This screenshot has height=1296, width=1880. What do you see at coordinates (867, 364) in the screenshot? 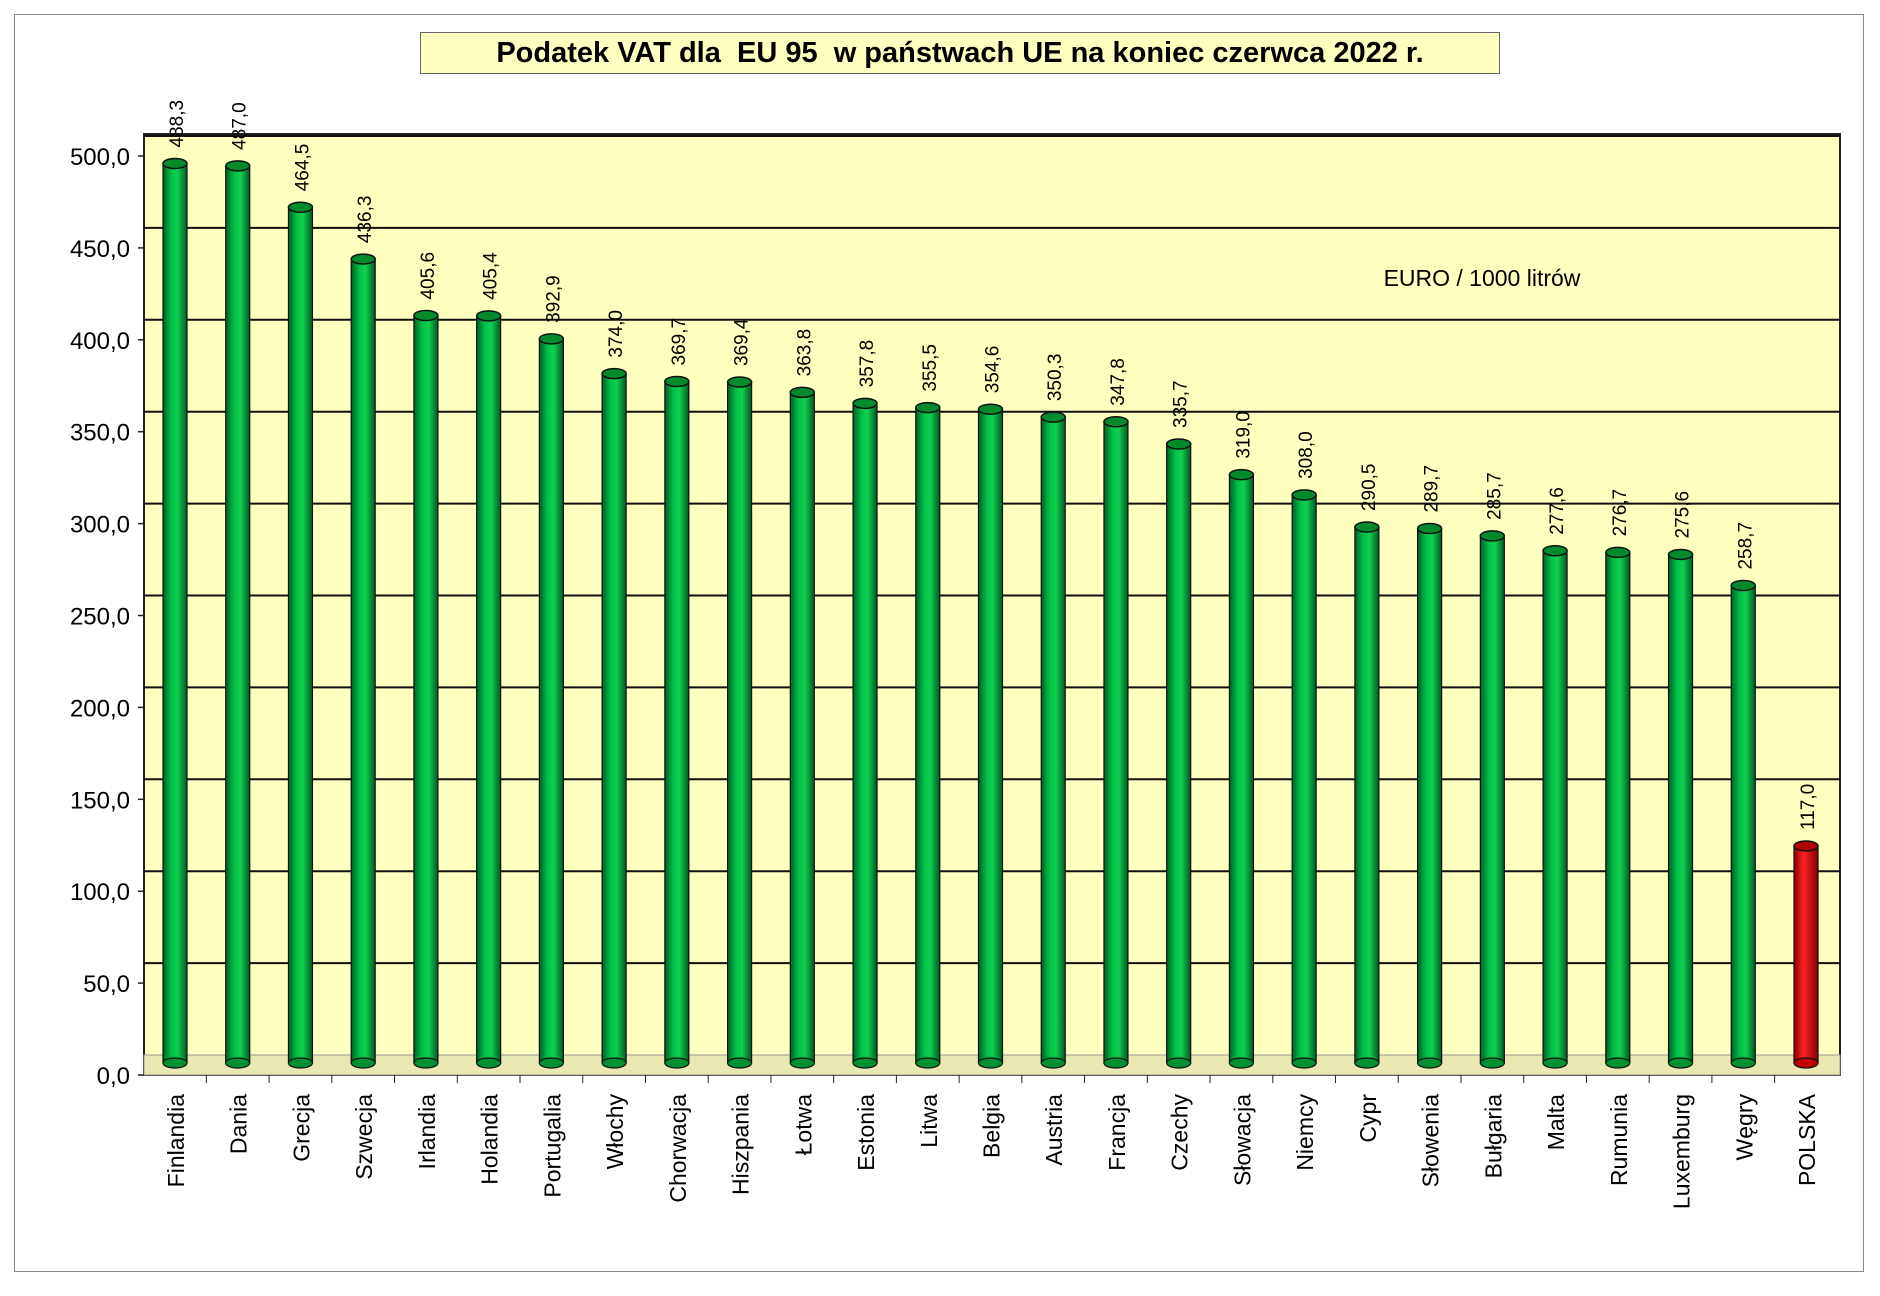
I see `data-label: 357,8` at bounding box center [867, 364].